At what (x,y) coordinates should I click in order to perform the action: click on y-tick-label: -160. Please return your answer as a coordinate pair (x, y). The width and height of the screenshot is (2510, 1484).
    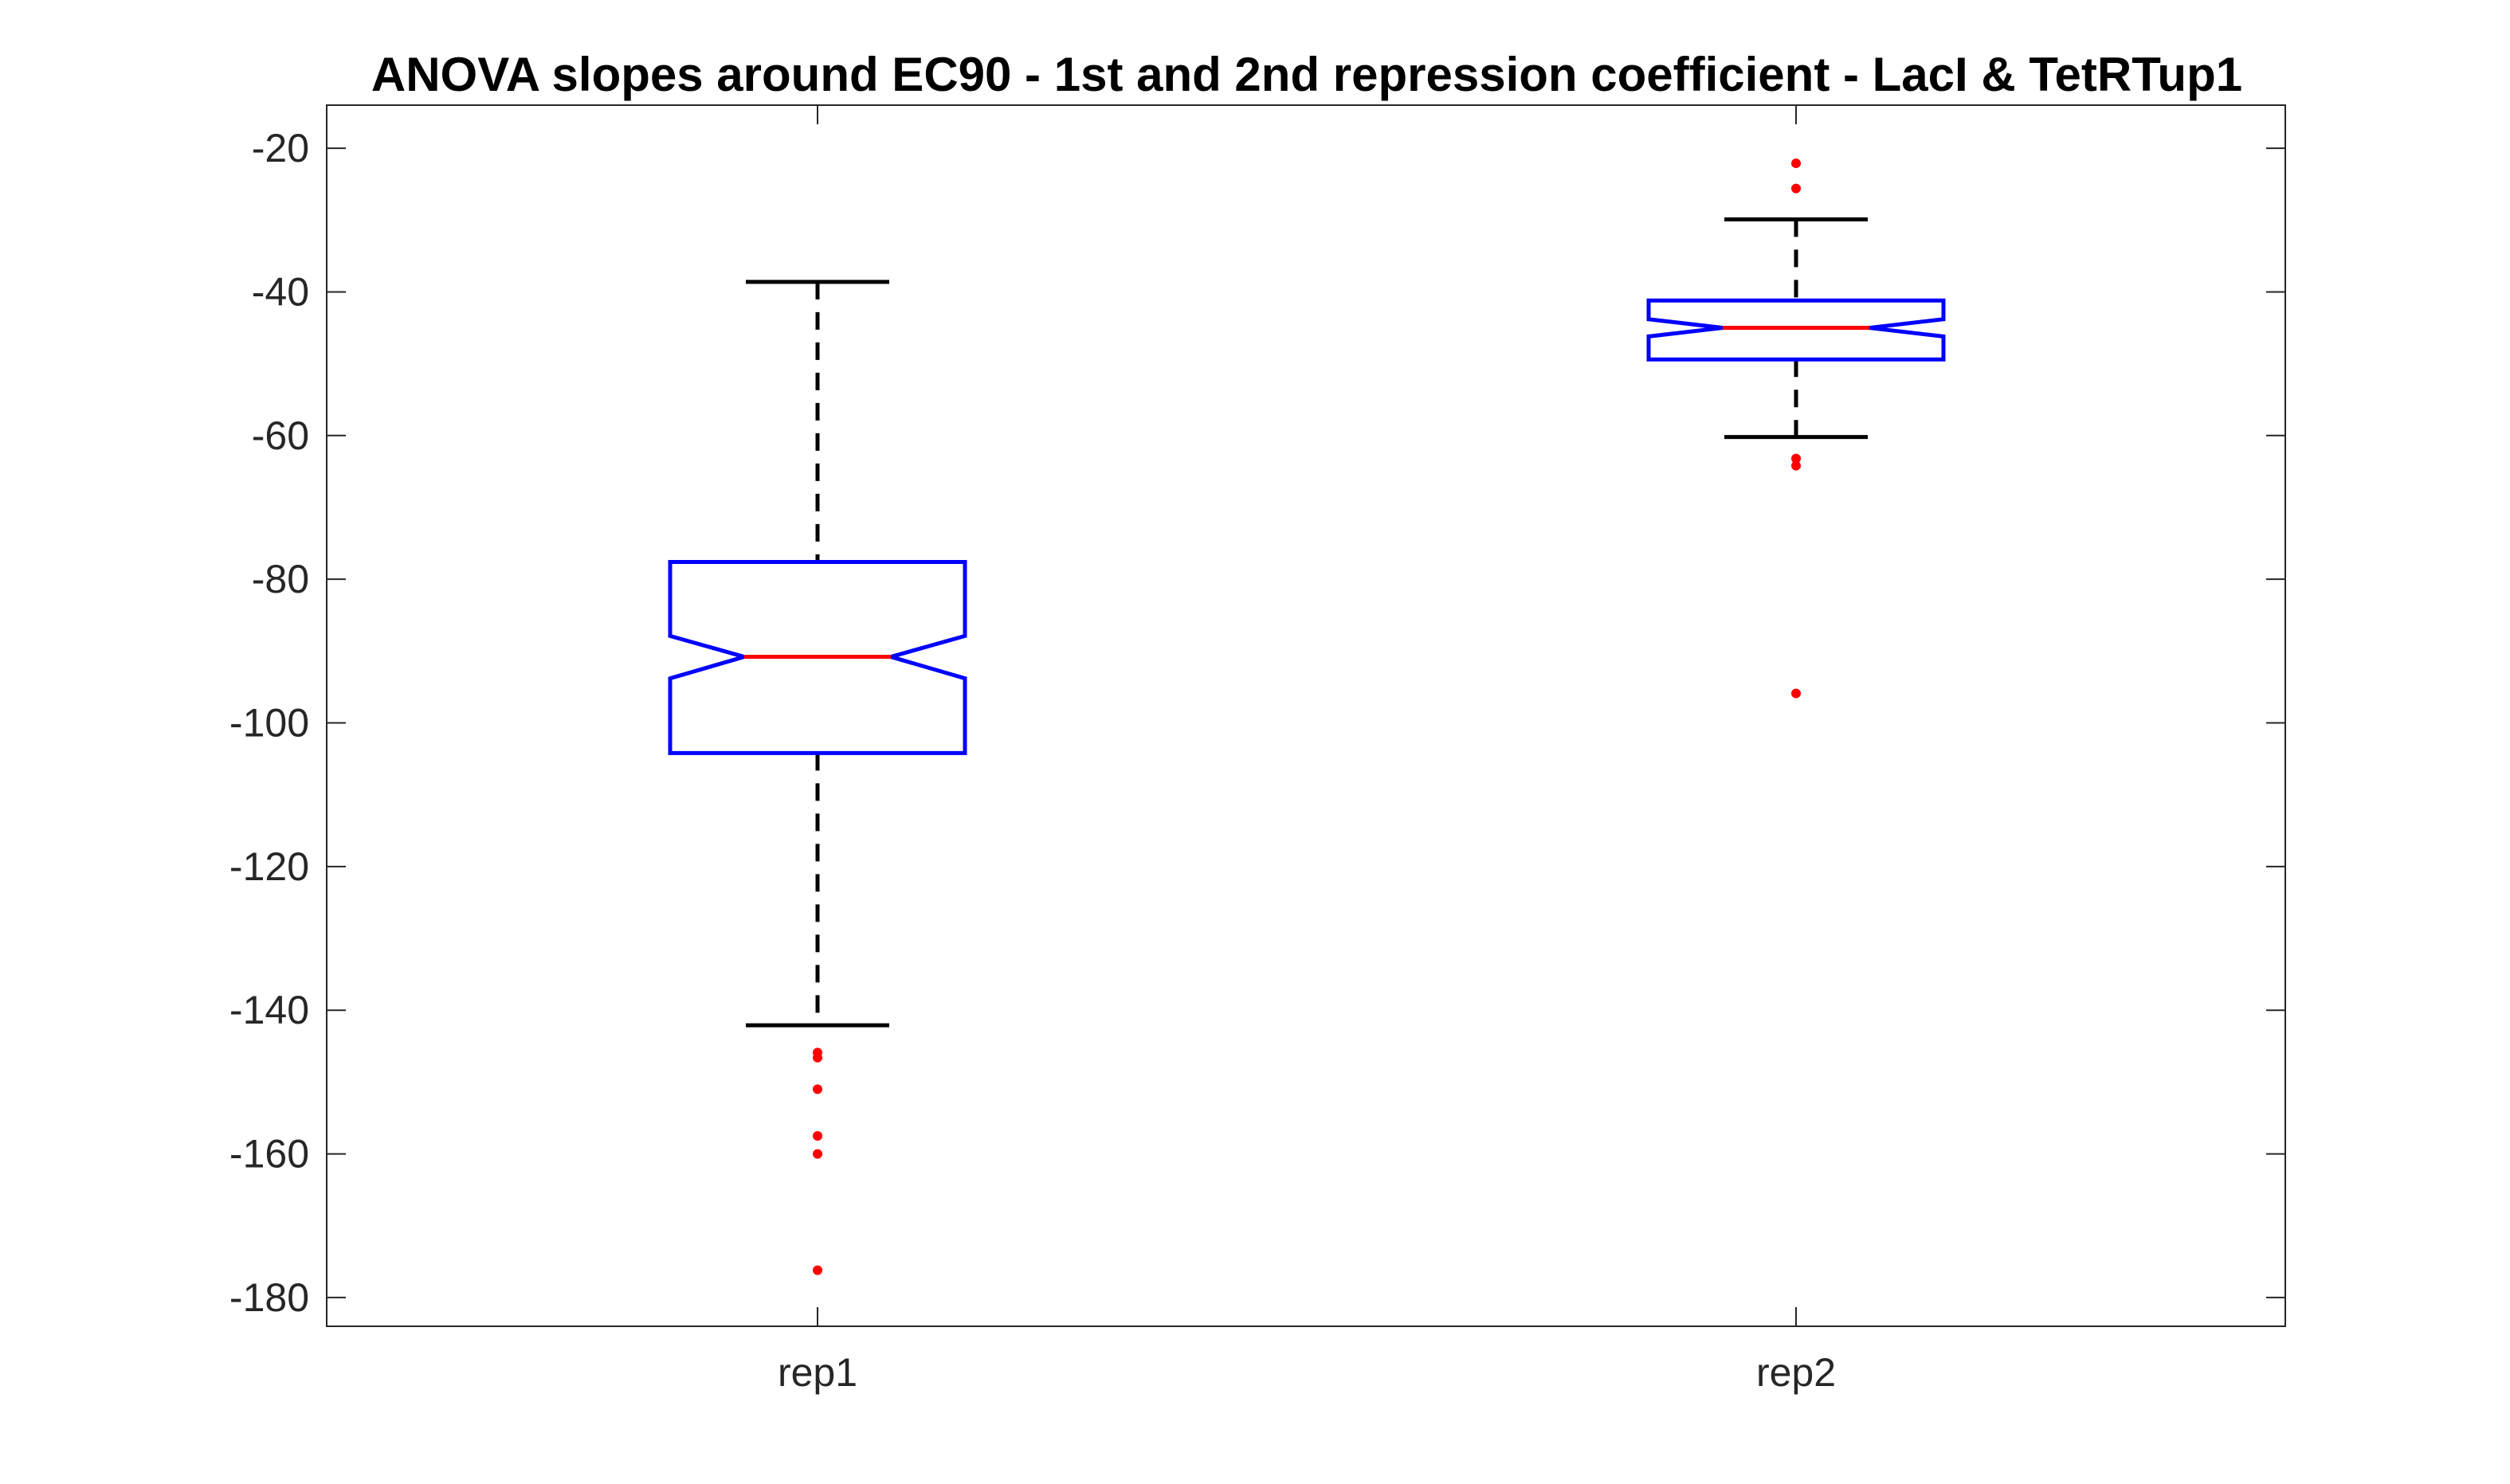
    Looking at the image, I should click on (269, 1154).